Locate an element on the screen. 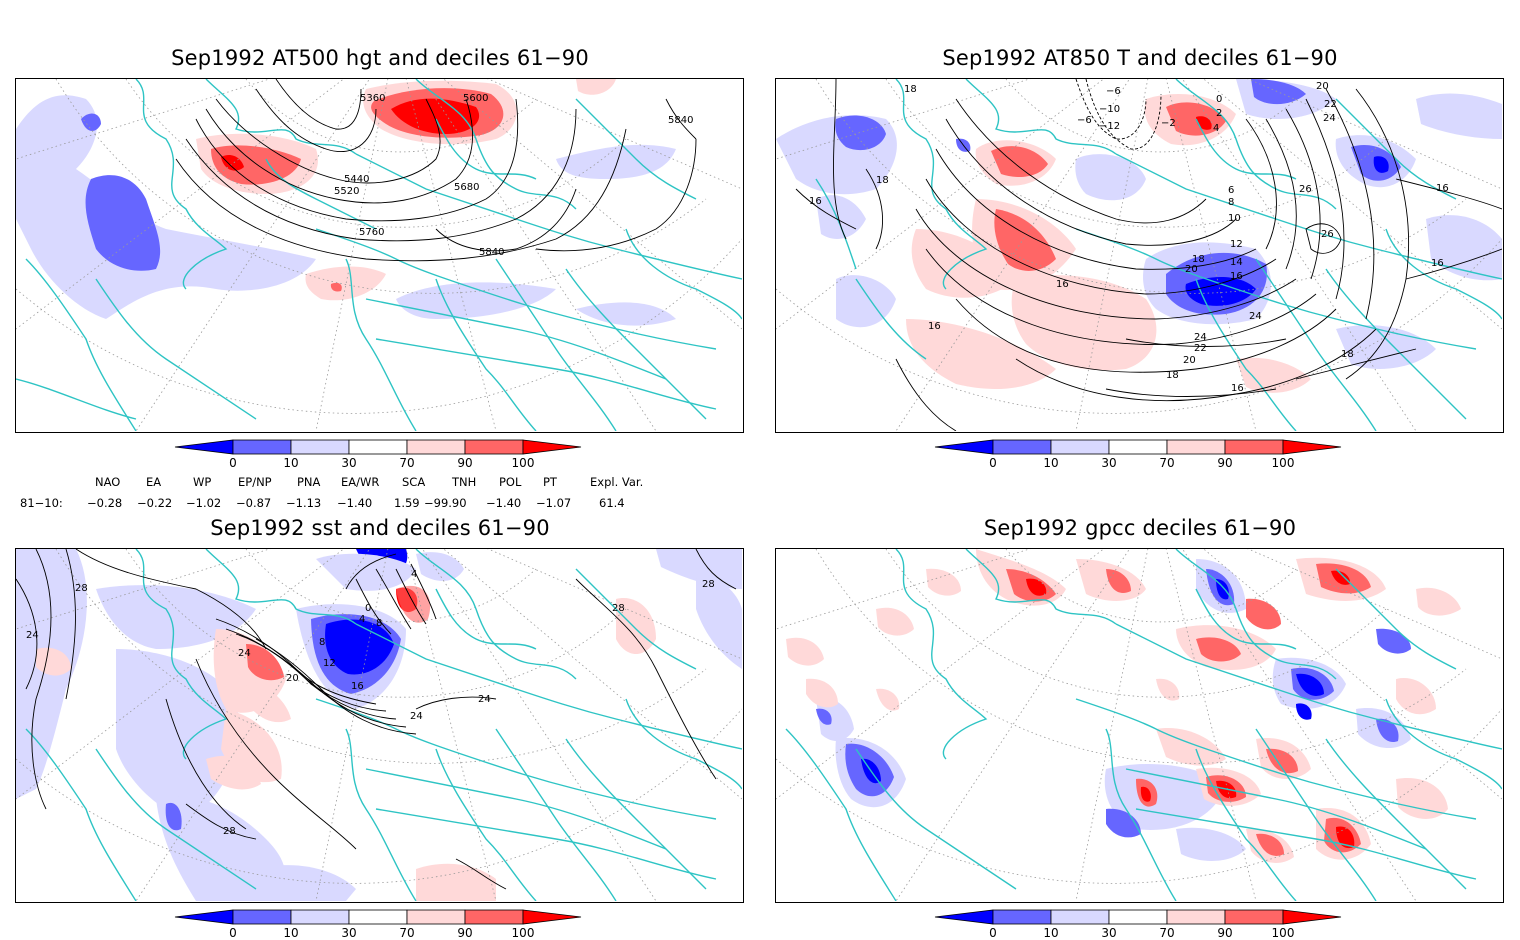 Image resolution: width=1520 pixels, height=940 pixels. panel-title-1: Sep1992 AT500 hgt and deciles 61−90 is located at coordinates (380, 58).